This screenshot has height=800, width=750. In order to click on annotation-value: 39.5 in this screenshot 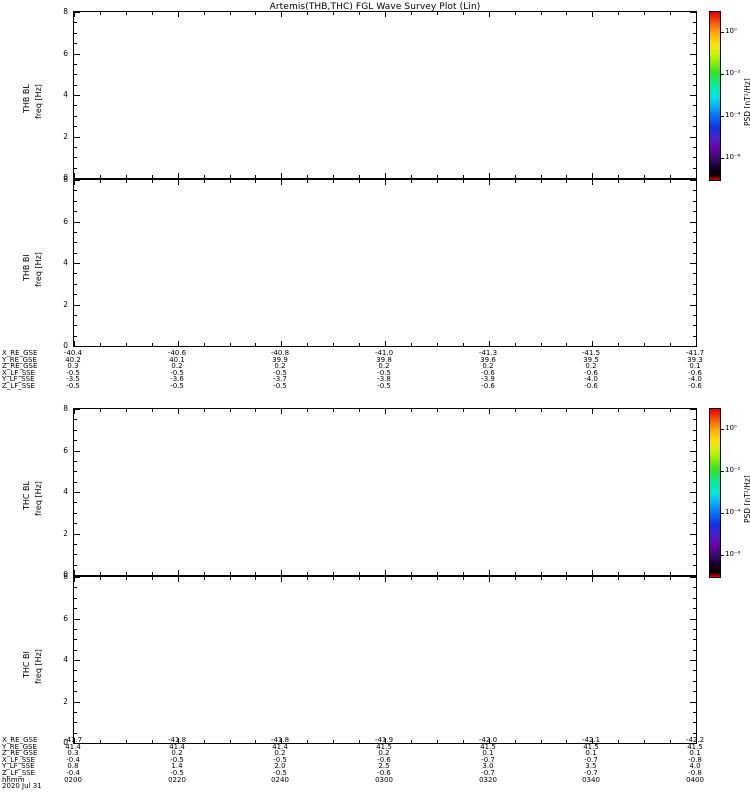, I will do `click(591, 359)`.